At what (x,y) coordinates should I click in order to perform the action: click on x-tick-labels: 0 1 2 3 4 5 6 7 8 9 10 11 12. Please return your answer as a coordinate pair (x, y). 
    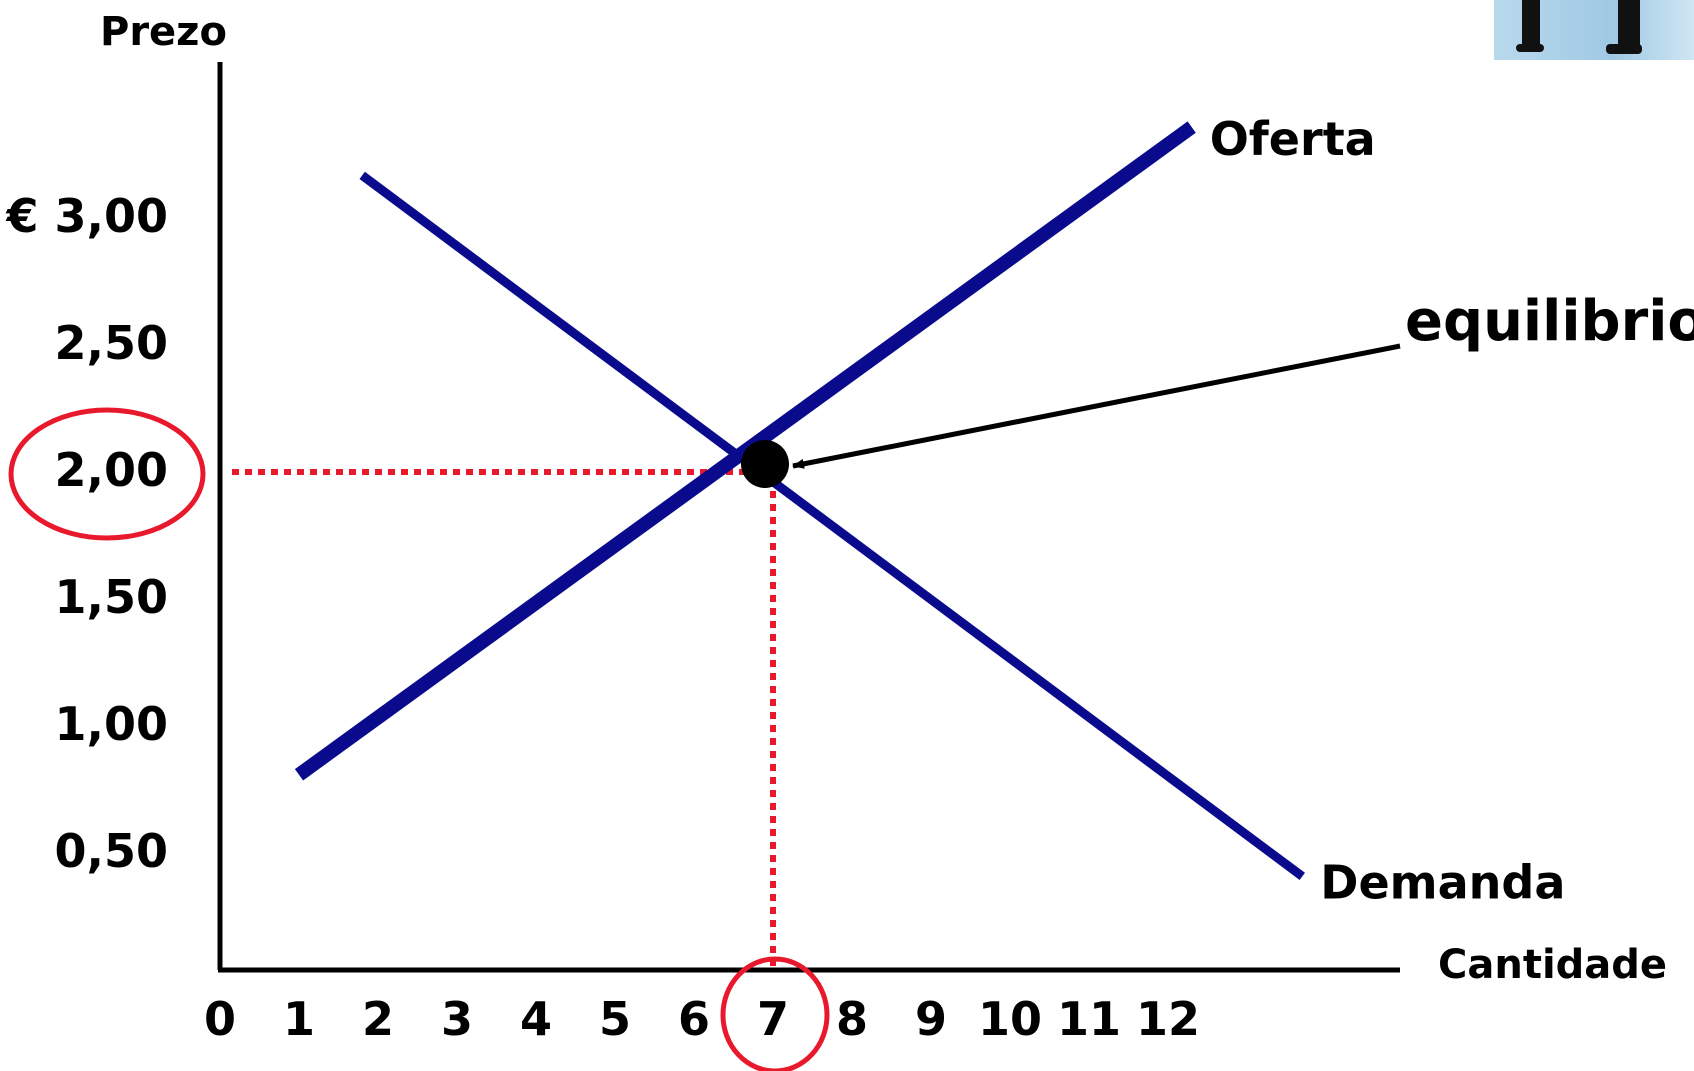
    Looking at the image, I should click on (702, 1019).